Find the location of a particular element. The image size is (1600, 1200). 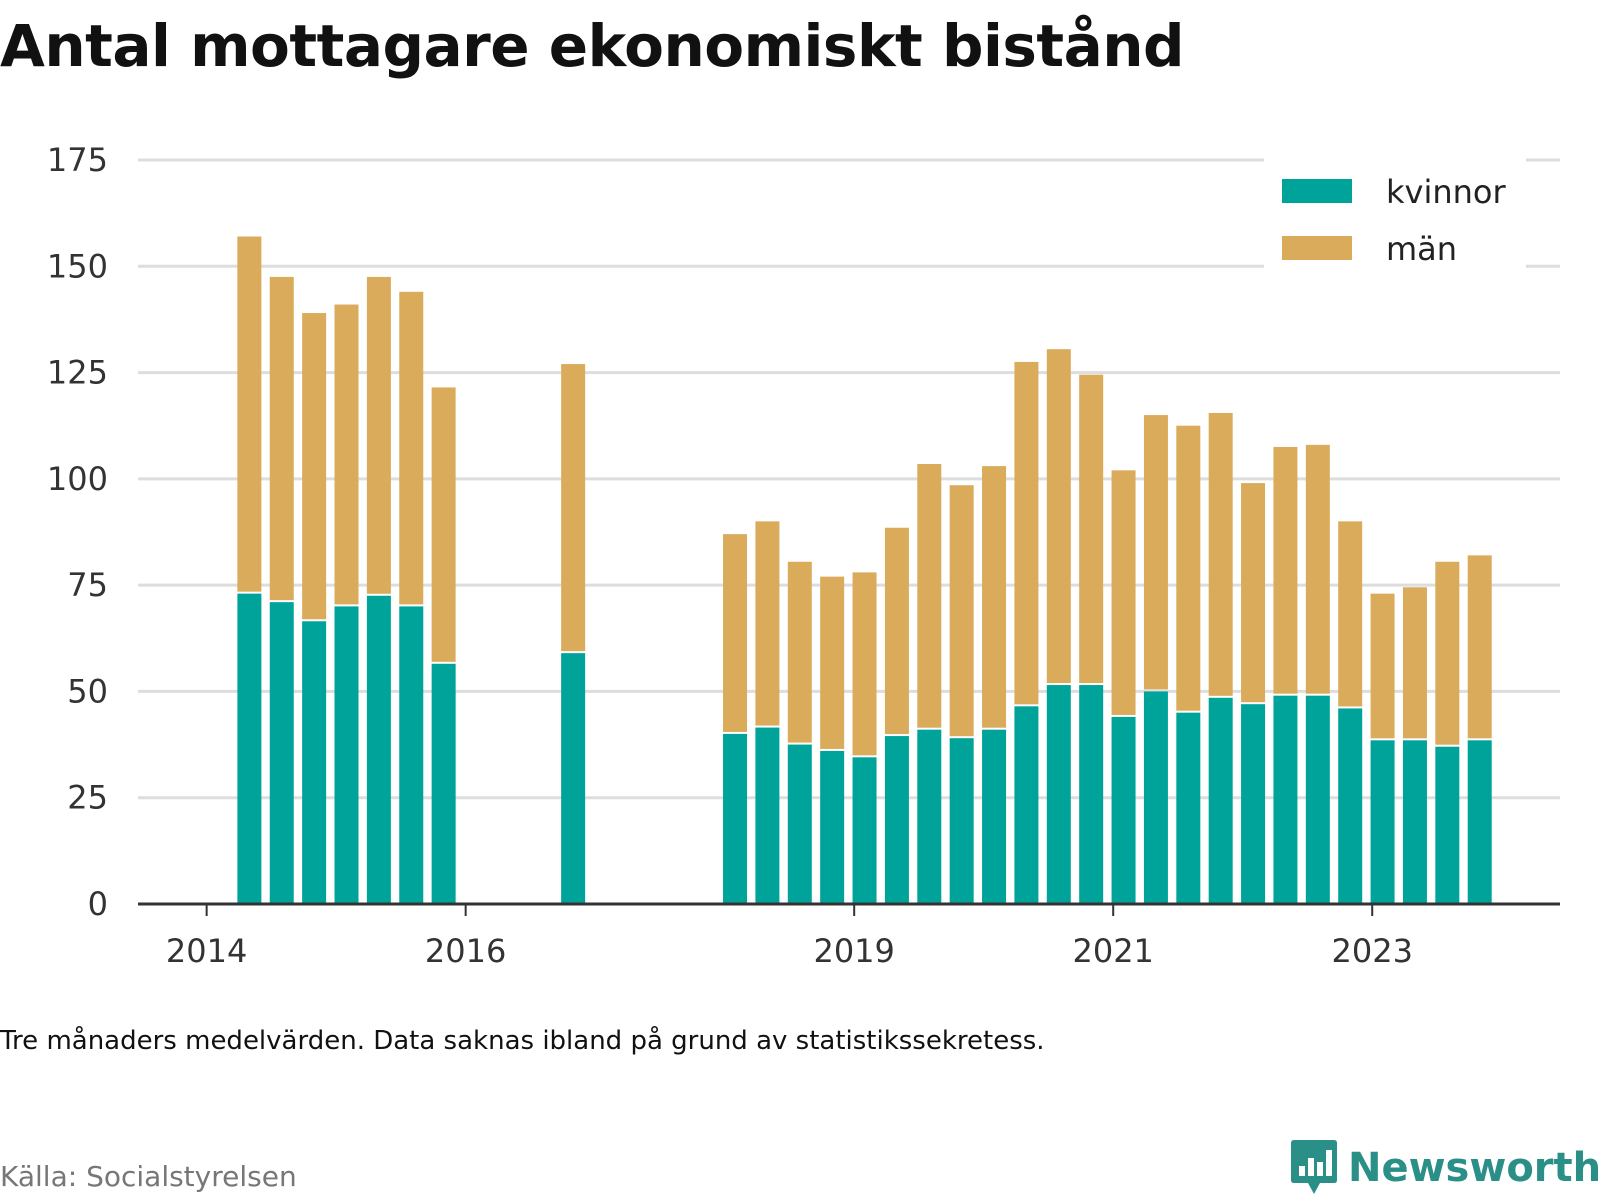

y-tick-label-175: 175 is located at coordinates (77, 160).